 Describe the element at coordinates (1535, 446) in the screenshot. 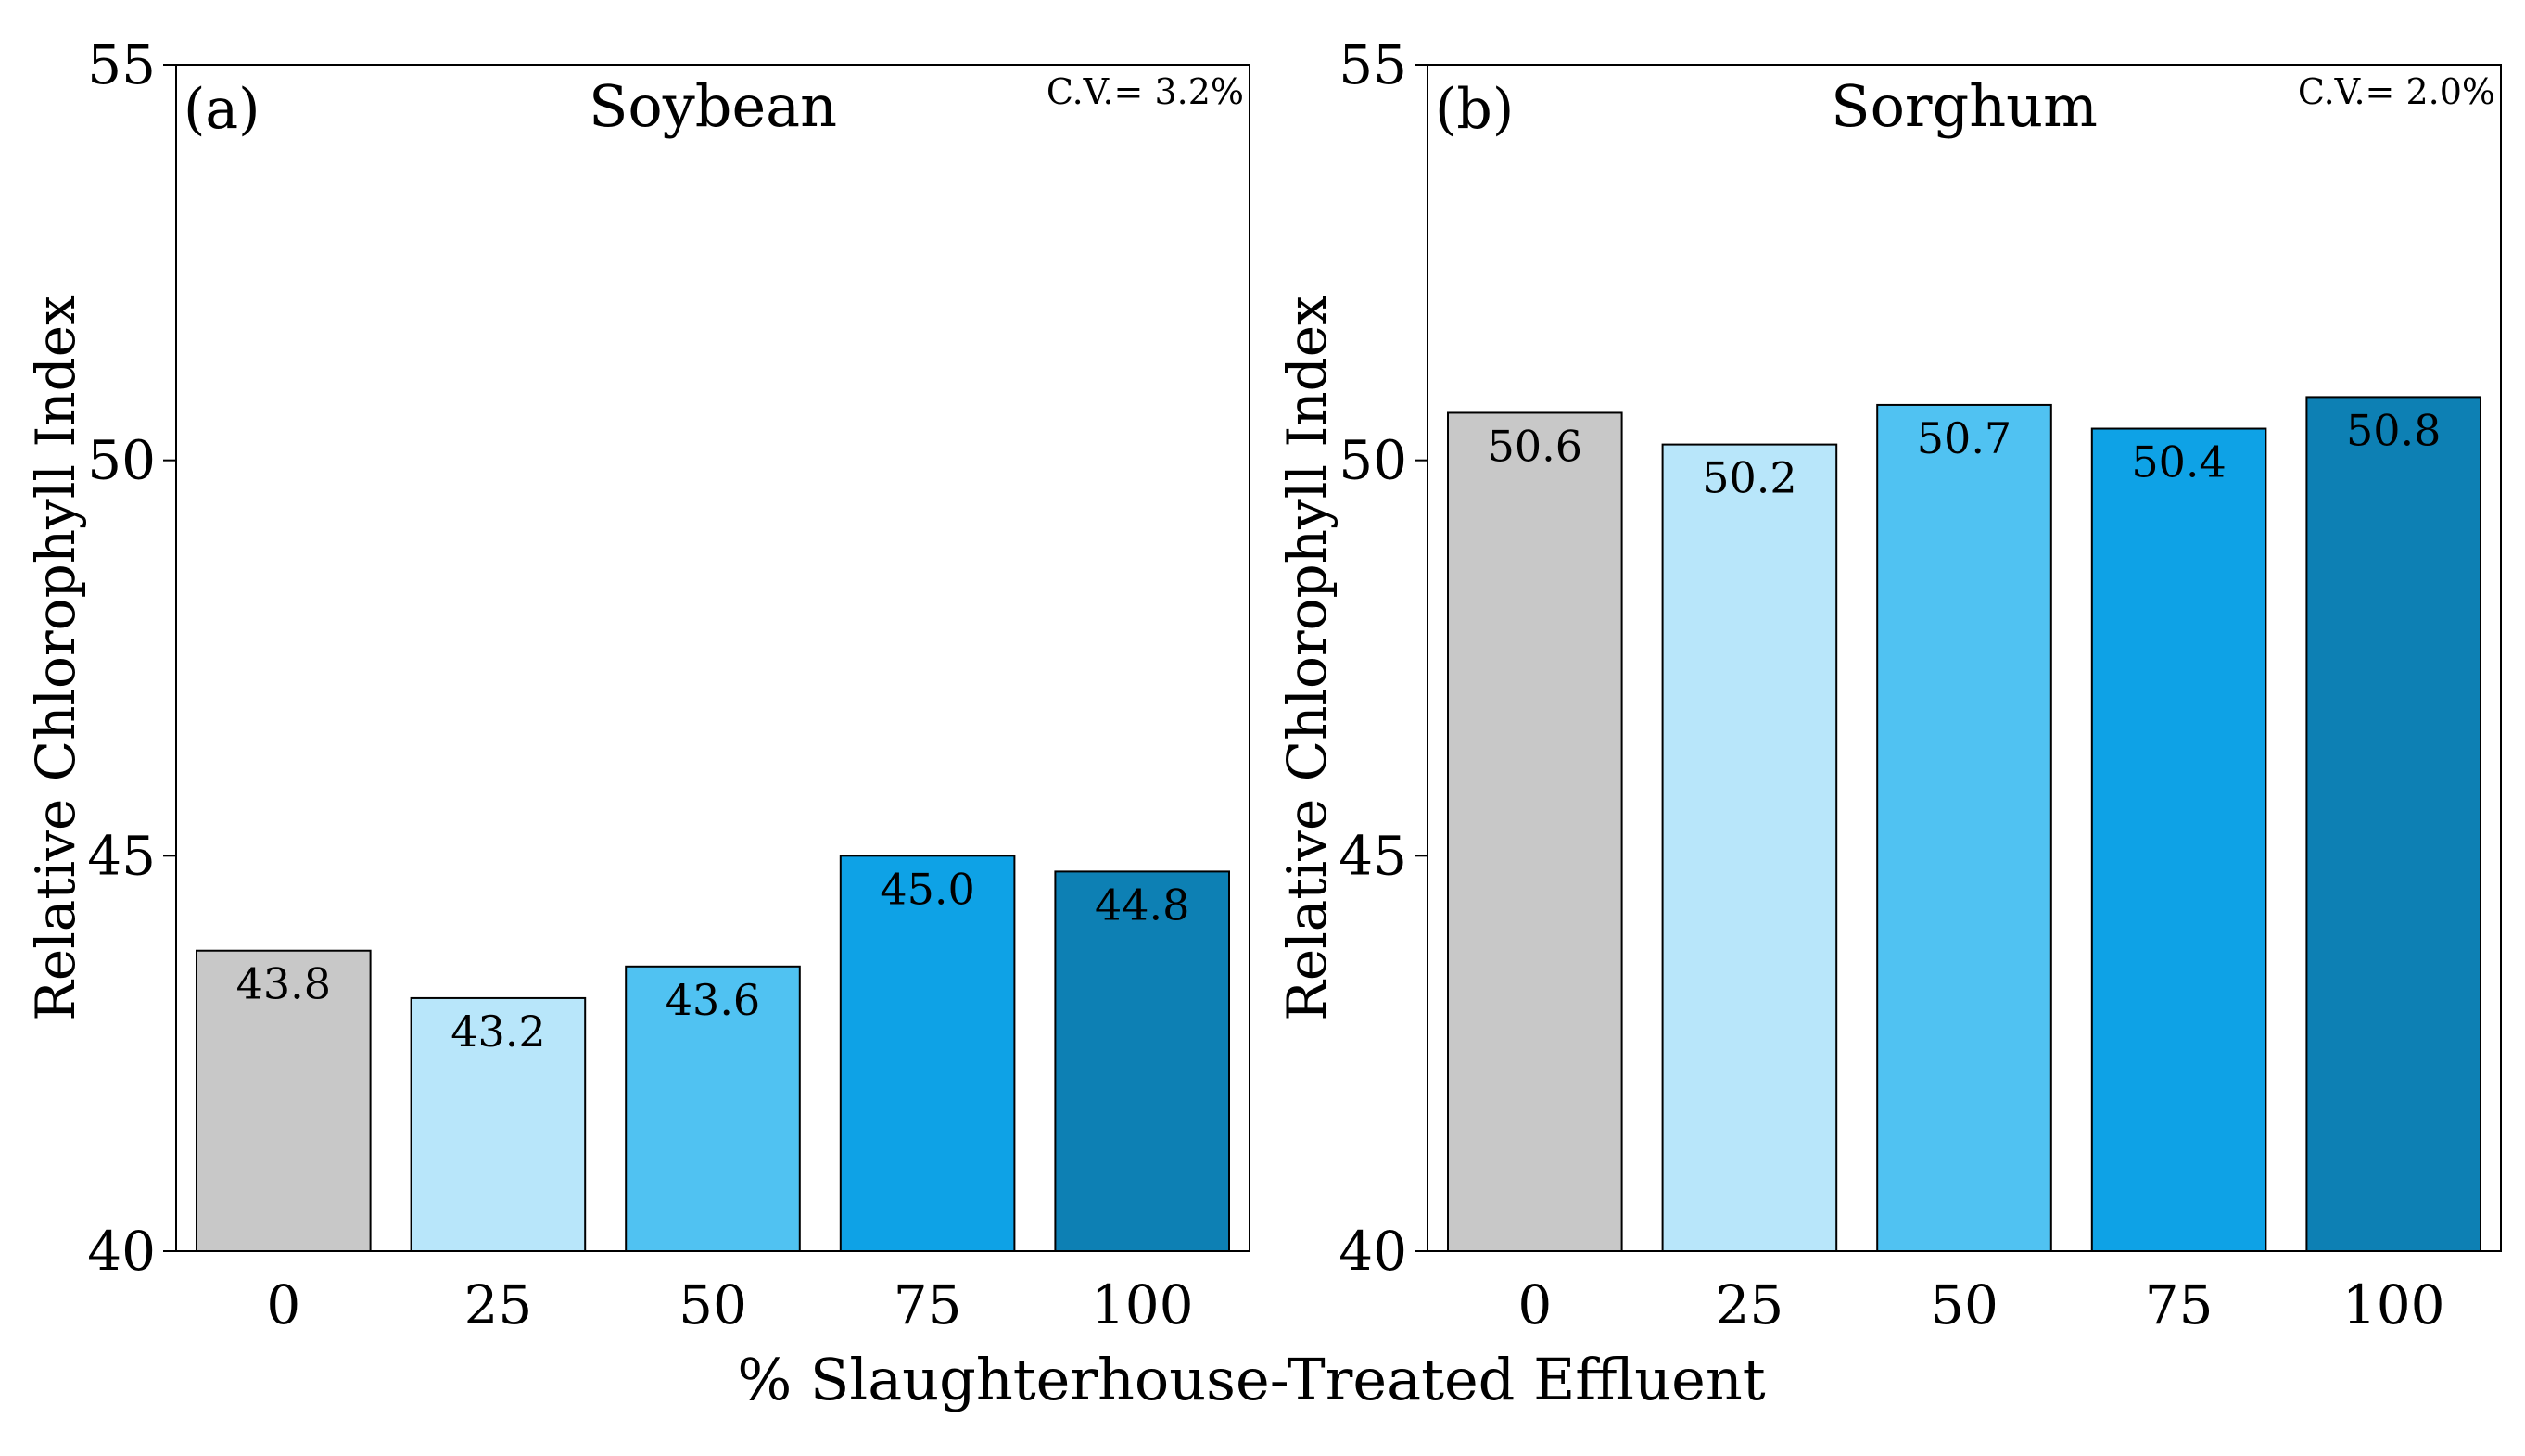

I see `bar-value-label: 50.6` at that location.